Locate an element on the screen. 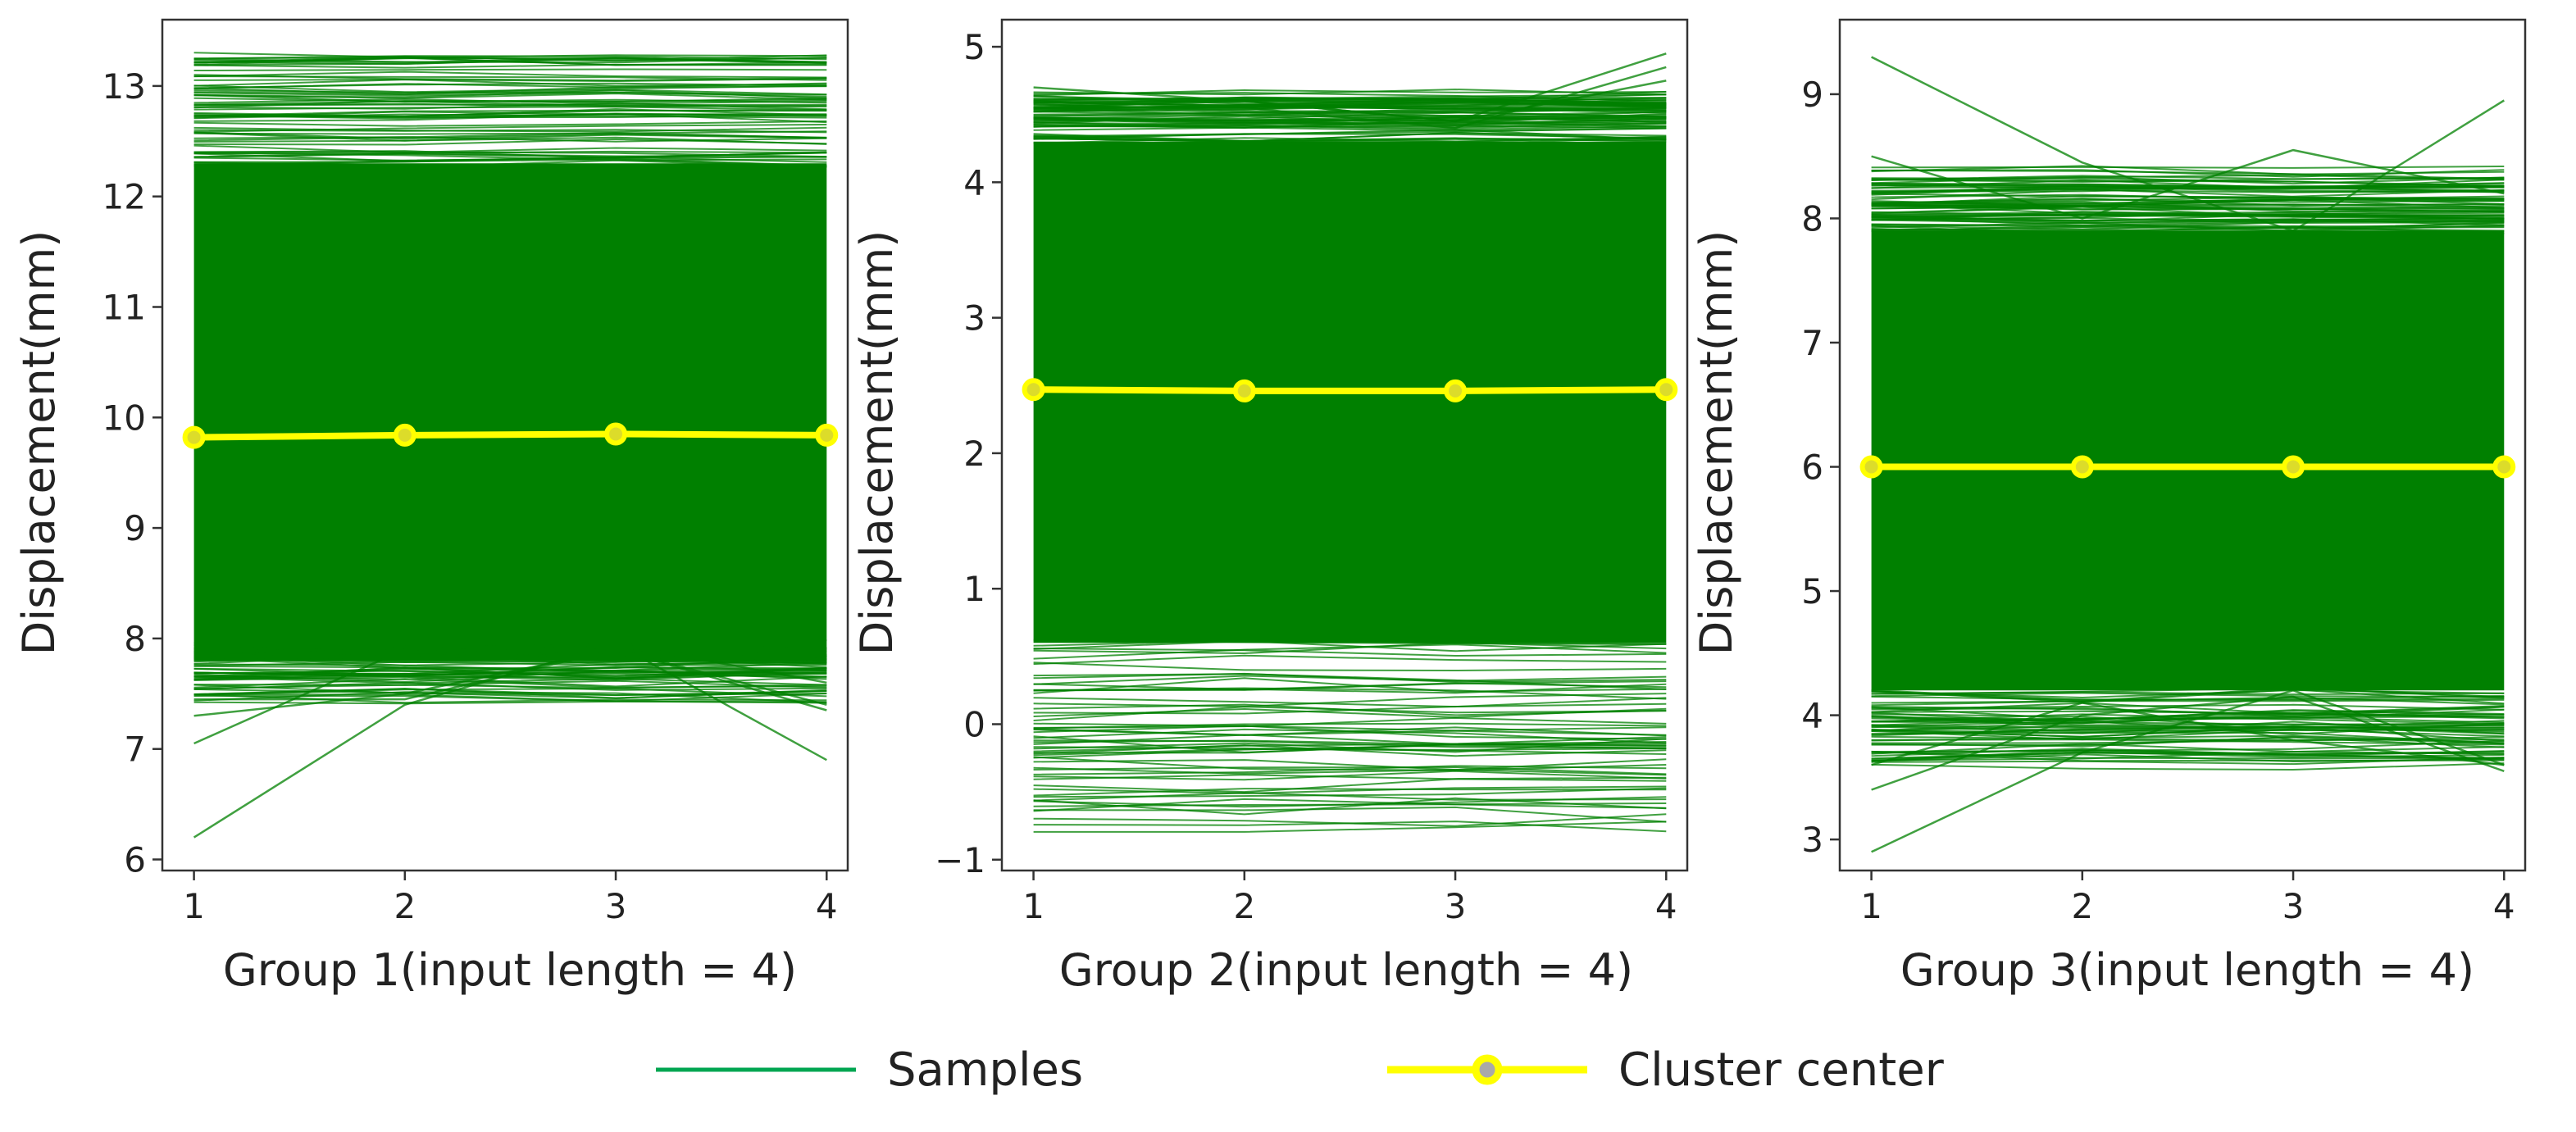 The width and height of the screenshot is (2576, 1132). x-axis-label-group-1: Group 1(input length = 4) is located at coordinates (510, 970).